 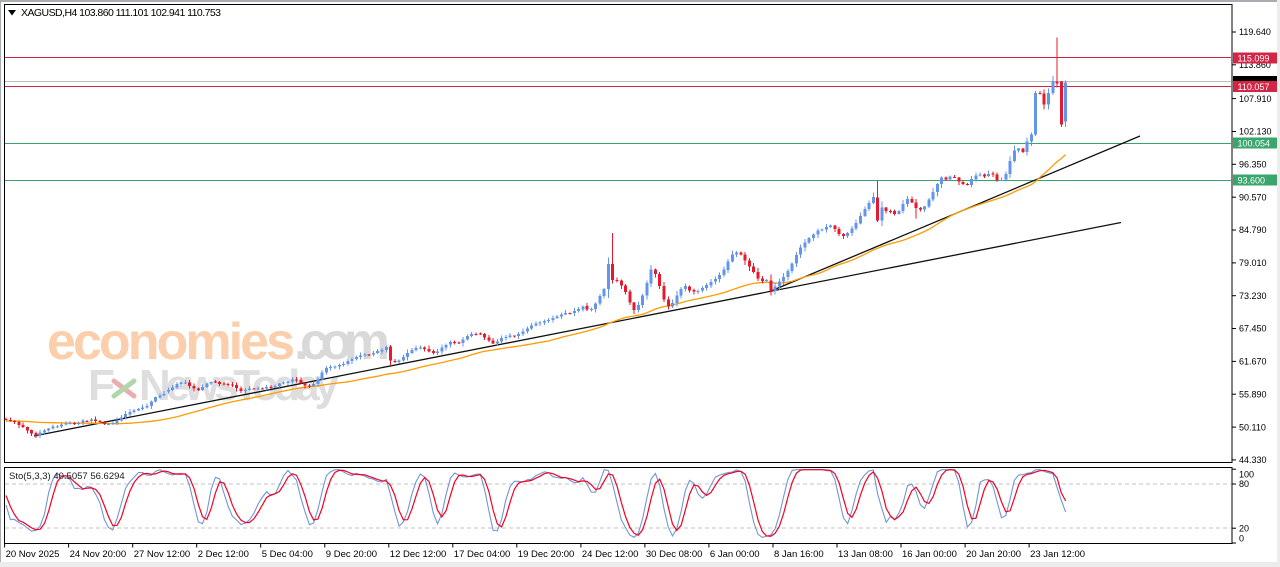 What do you see at coordinates (1252, 180) in the screenshot?
I see `svg-text: 93.600` at bounding box center [1252, 180].